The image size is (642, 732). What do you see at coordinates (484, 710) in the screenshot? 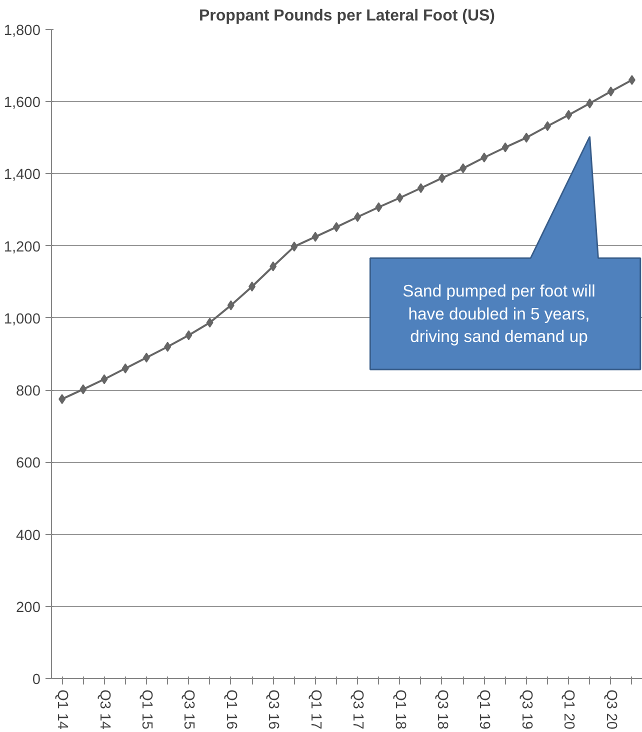
I see `x-tick-label: Q1 19` at bounding box center [484, 710].